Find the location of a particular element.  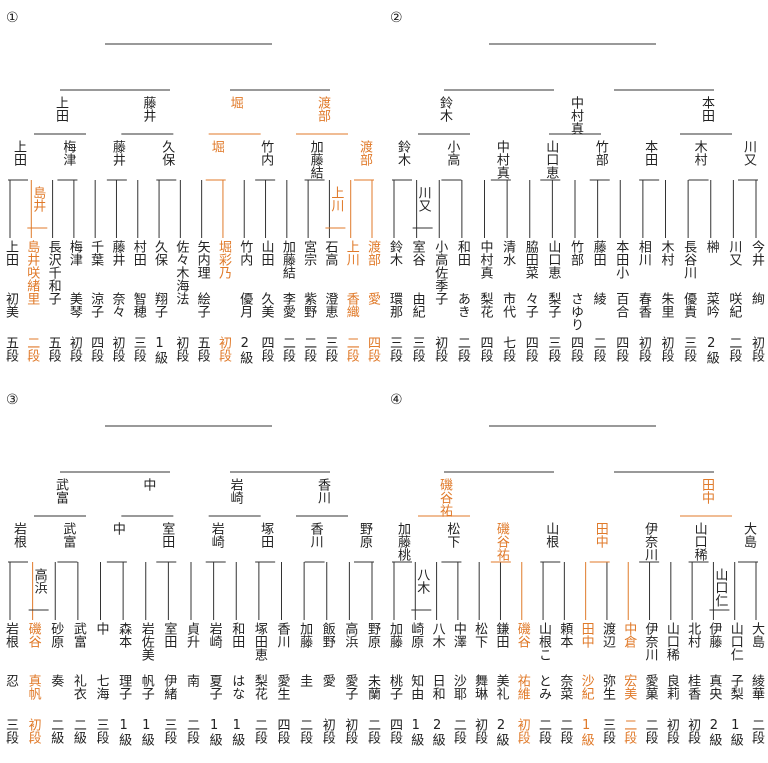

player-name: 本田小 is located at coordinates (621, 259).